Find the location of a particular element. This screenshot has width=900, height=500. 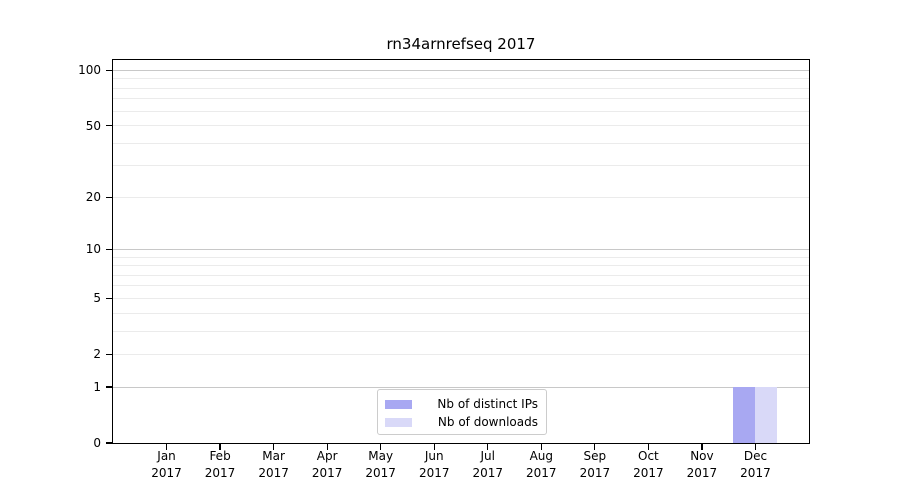

x-tick-label: Mar 2017 is located at coordinates (274, 464).